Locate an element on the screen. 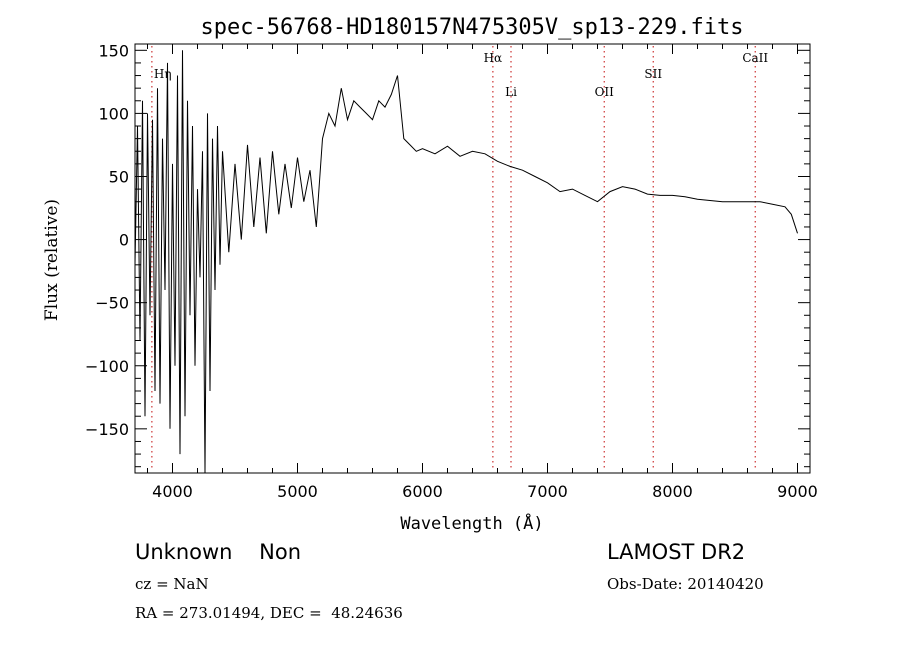  x-axis-label: Wavelength (Å) is located at coordinates (471, 523).